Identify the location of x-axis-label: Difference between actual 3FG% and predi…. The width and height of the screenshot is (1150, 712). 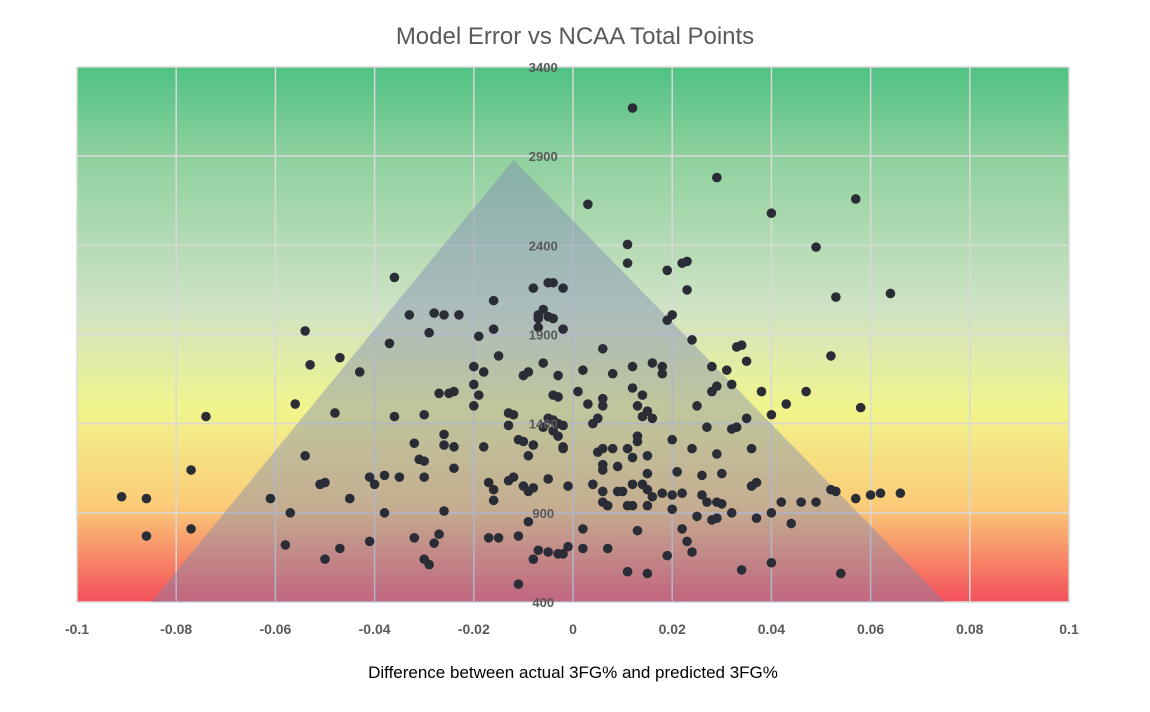
(573, 672).